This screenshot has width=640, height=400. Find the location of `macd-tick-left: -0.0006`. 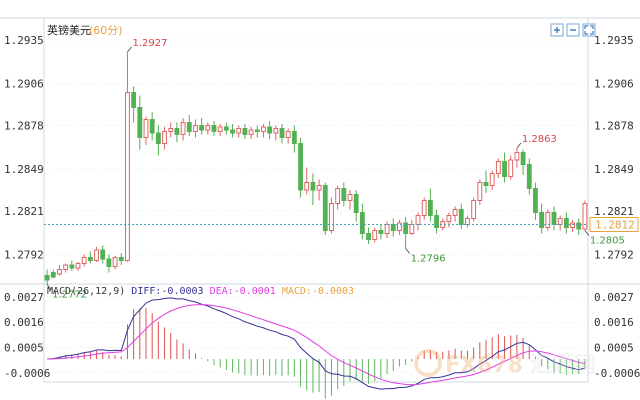

macd-tick-left: -0.0006 is located at coordinates (27, 373).